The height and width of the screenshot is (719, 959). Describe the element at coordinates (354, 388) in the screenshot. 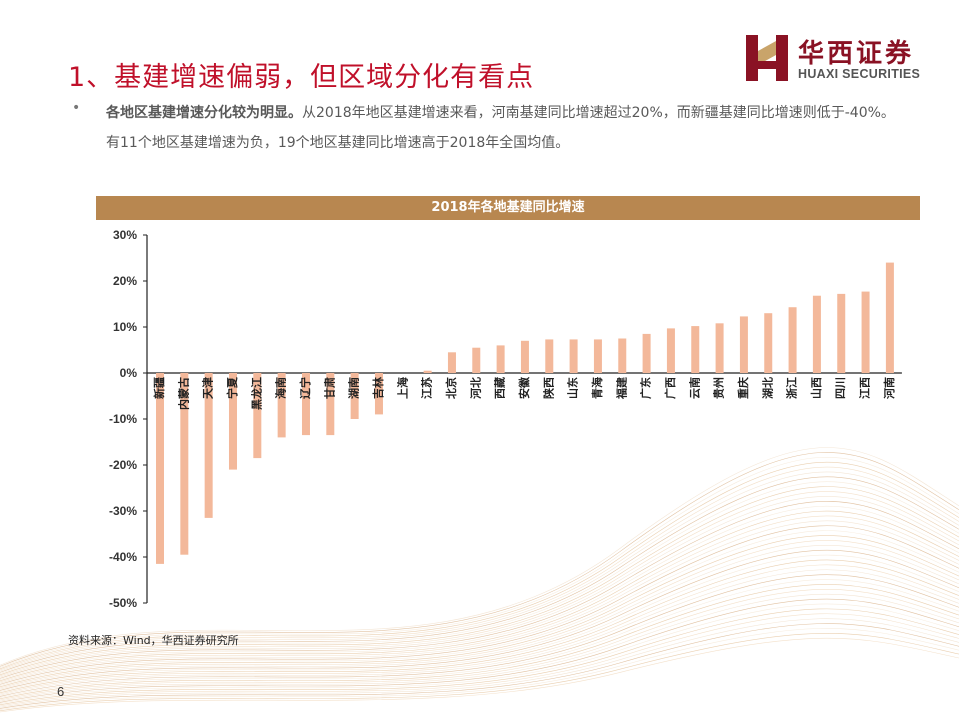

I see `category-label: 湖南` at that location.